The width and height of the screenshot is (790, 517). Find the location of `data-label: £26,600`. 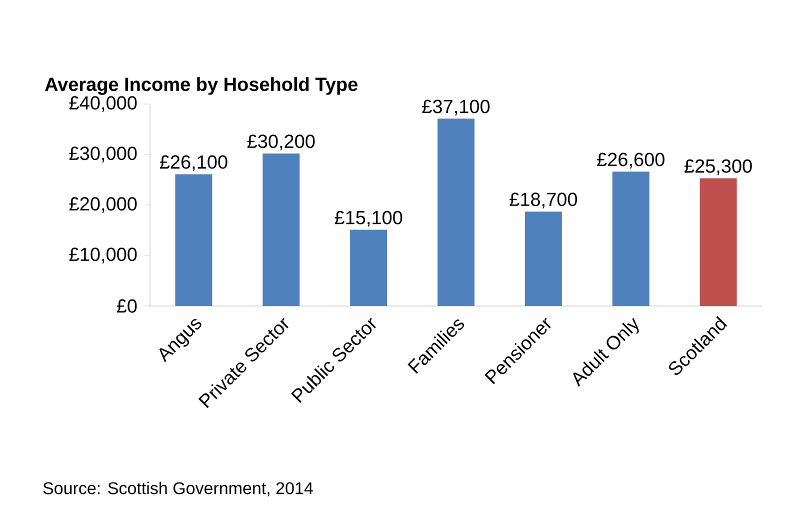

data-label: £26,600 is located at coordinates (630, 160).